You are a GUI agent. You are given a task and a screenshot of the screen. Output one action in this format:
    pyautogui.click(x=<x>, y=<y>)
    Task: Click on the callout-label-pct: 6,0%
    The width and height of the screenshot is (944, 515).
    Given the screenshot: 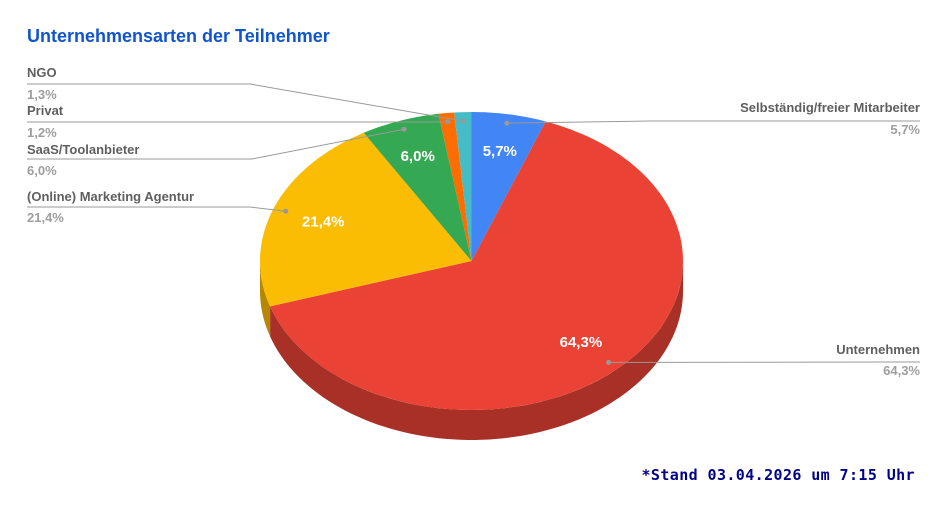 What is the action you would take?
    pyautogui.click(x=42, y=170)
    